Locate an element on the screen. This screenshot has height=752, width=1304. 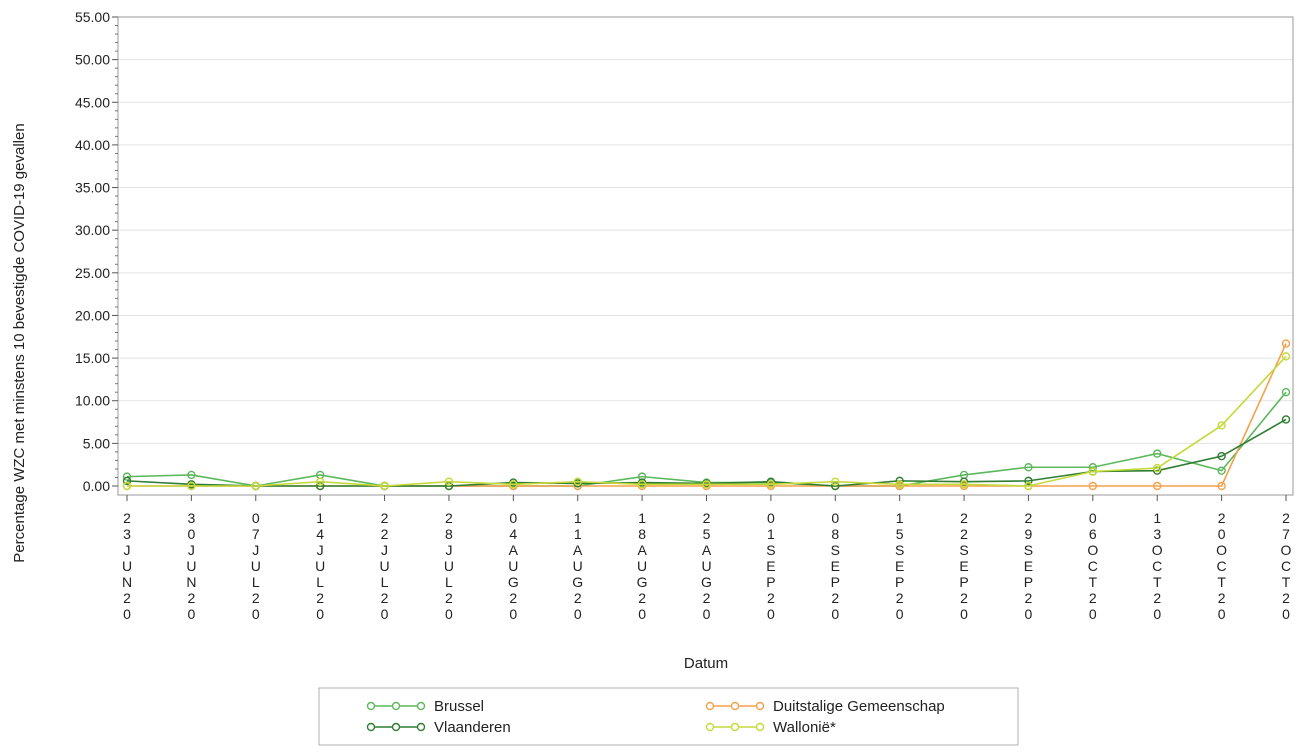
y-tick-label: 35.00 is located at coordinates (92, 188).